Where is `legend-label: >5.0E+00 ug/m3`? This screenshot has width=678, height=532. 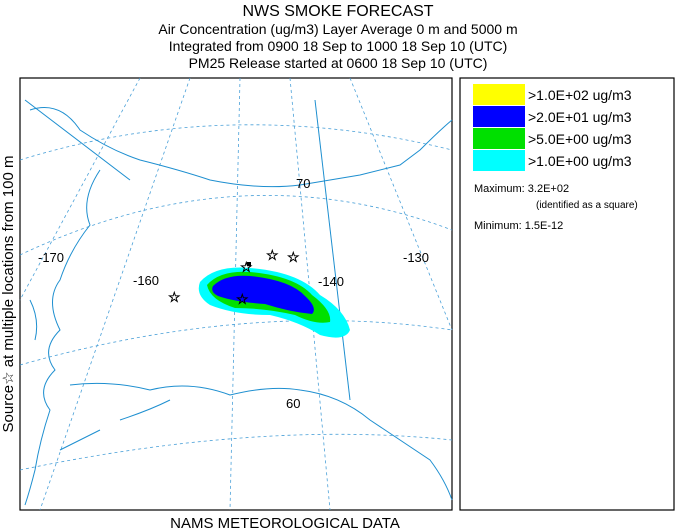 legend-label: >5.0E+00 ug/m3 is located at coordinates (580, 139).